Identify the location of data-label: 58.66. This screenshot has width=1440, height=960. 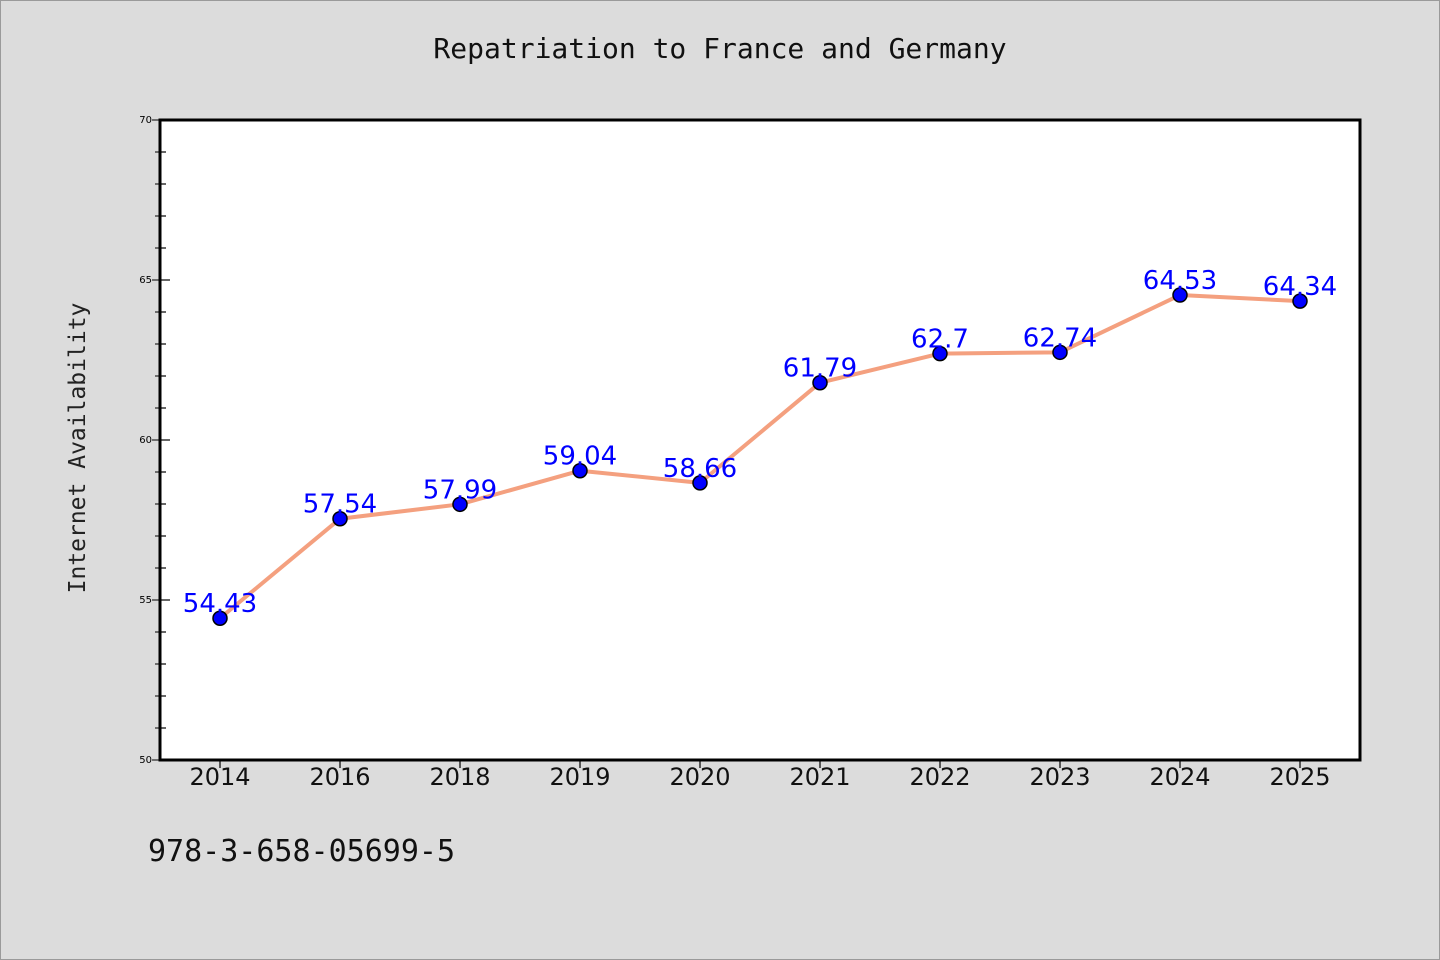
(700, 469).